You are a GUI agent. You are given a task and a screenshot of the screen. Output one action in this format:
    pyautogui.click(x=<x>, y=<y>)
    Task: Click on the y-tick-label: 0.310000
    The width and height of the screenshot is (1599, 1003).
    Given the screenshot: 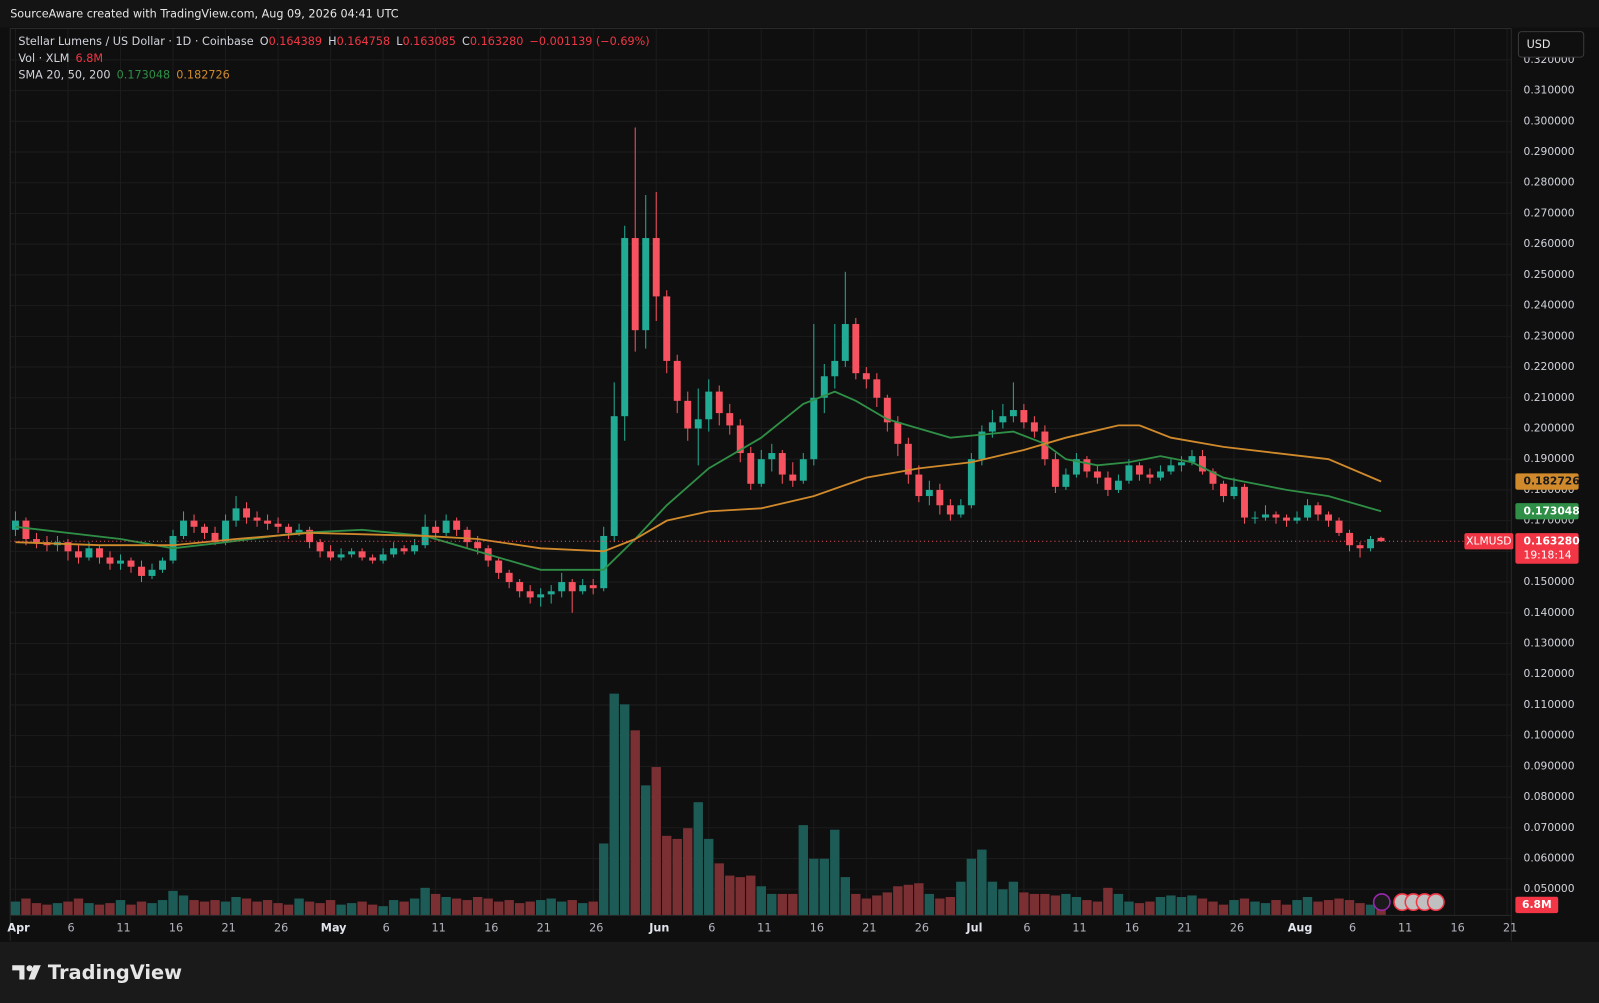 What is the action you would take?
    pyautogui.click(x=1549, y=90)
    